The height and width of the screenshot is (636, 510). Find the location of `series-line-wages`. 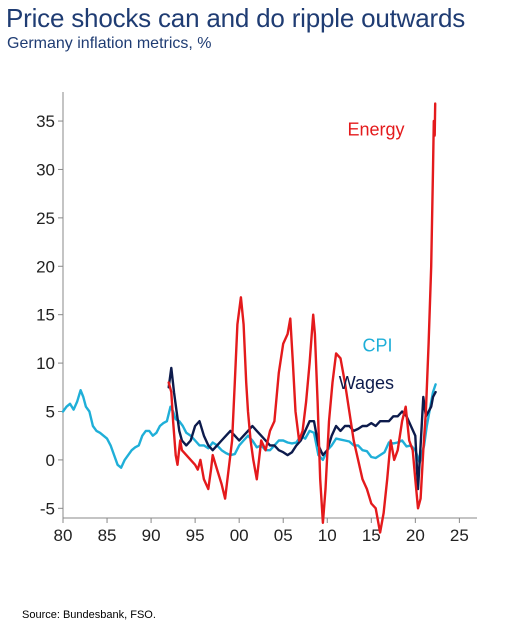

series-line-wages is located at coordinates (302, 428).